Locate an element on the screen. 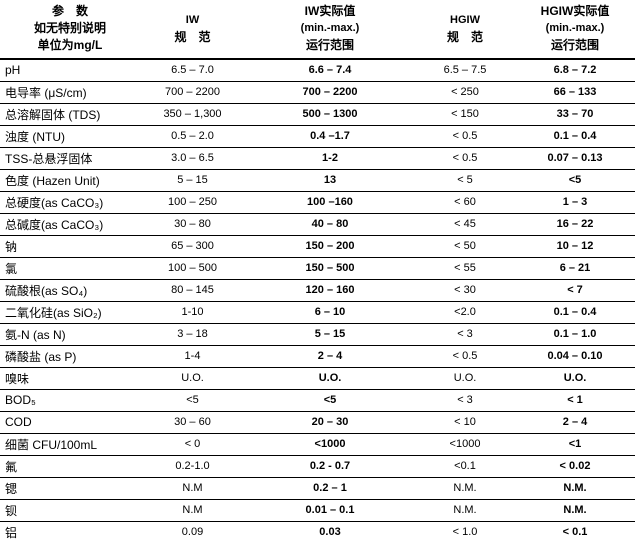 This screenshot has height=542, width=635. param-cell: 钠 is located at coordinates (70, 245).